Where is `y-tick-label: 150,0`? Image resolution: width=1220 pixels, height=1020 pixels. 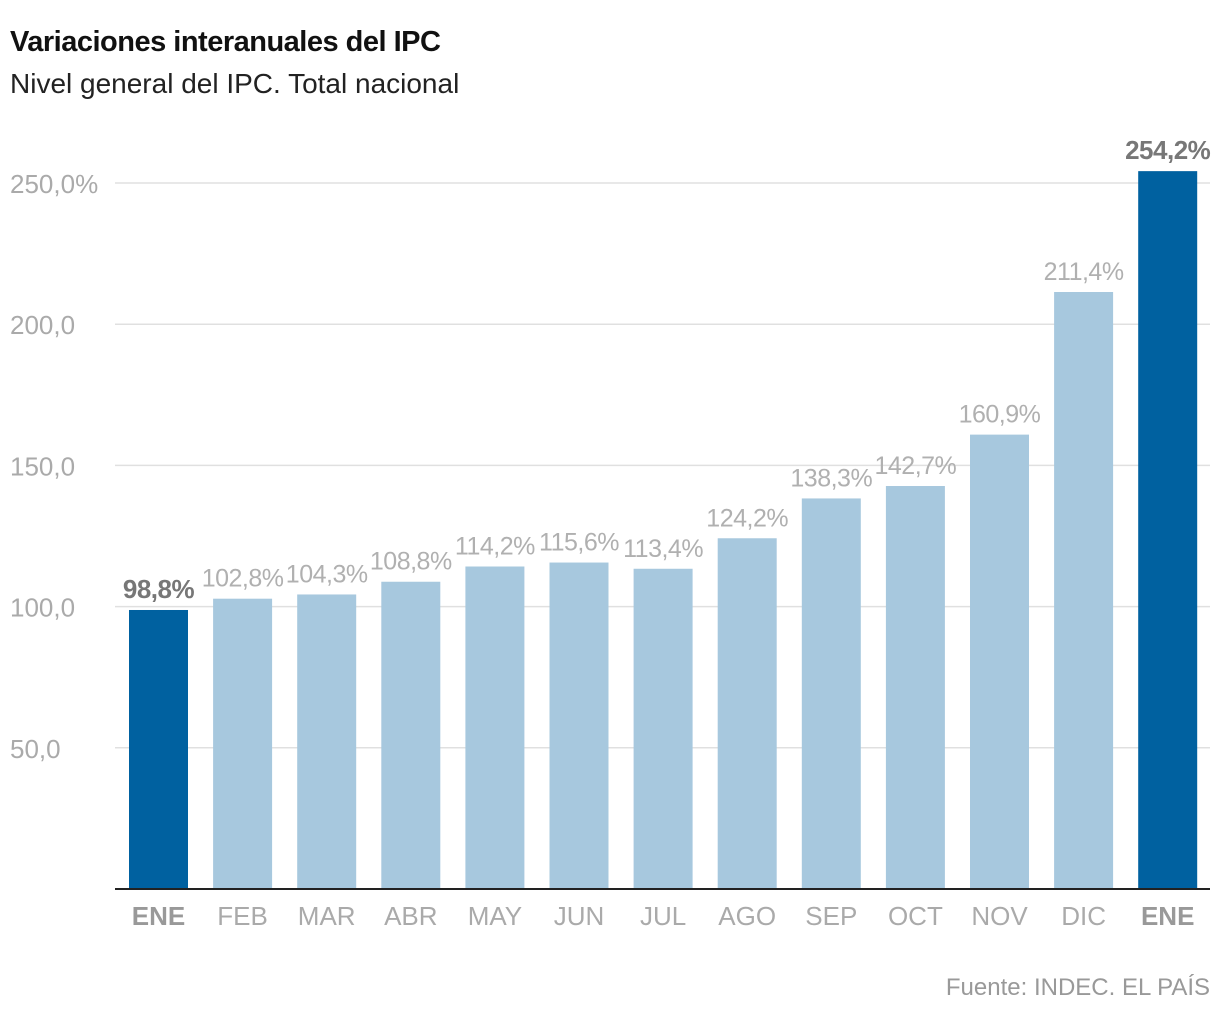 y-tick-label: 150,0 is located at coordinates (42, 466).